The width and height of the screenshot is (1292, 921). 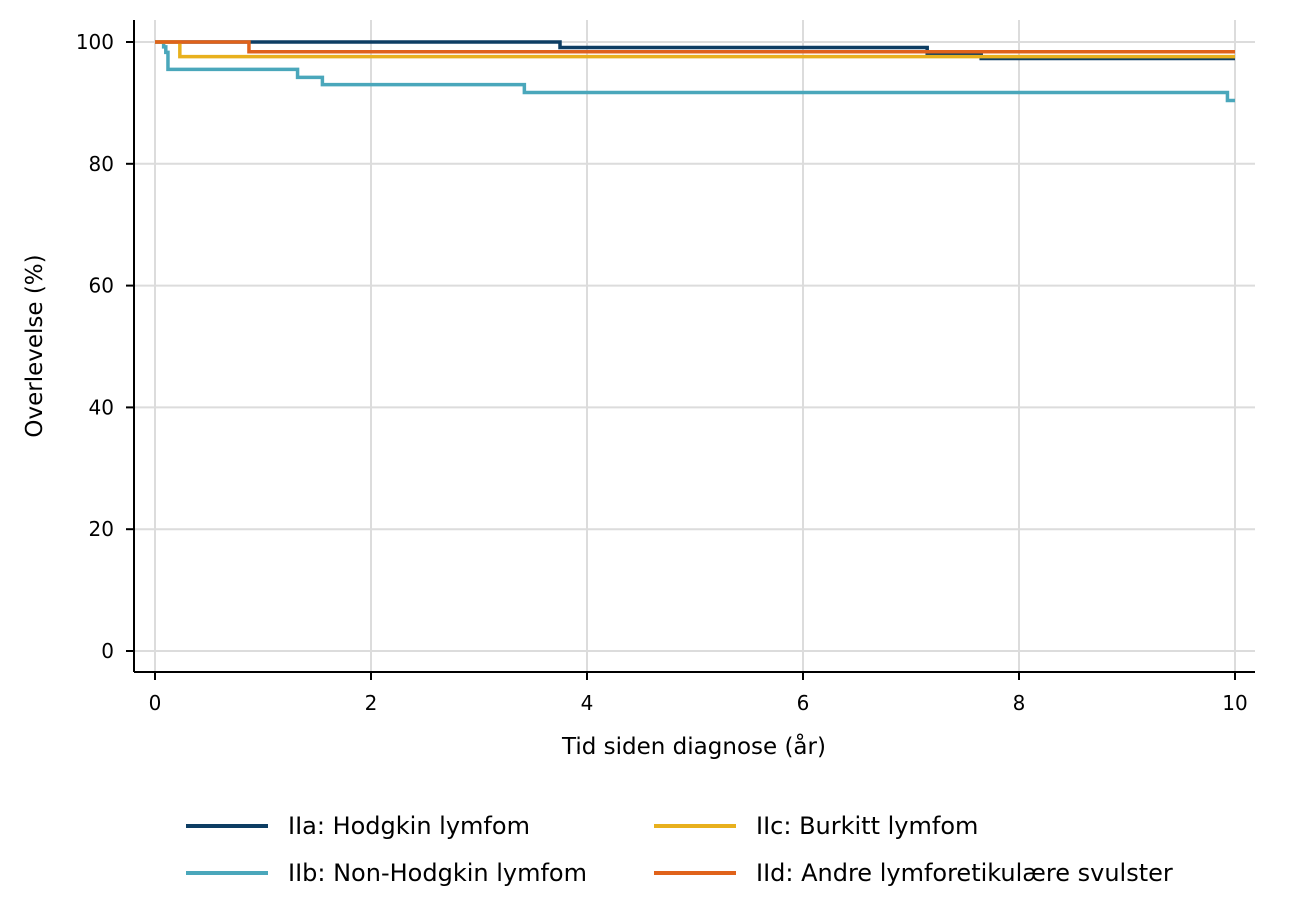 I want to click on x-tick-label-2: 4, so click(x=587, y=703).